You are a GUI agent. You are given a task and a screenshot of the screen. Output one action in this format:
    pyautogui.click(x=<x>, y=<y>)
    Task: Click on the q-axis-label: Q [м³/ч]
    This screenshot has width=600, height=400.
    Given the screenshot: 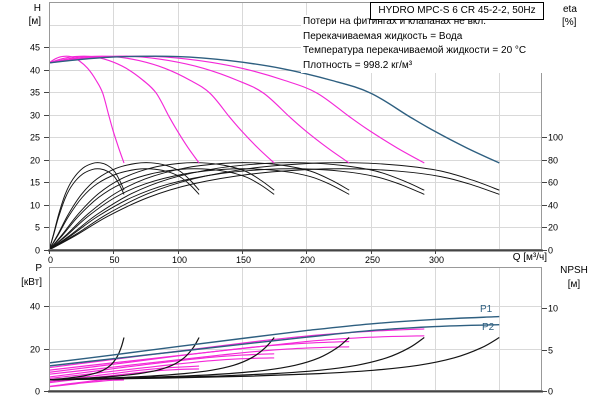 What is the action you would take?
    pyautogui.click(x=529, y=257)
    